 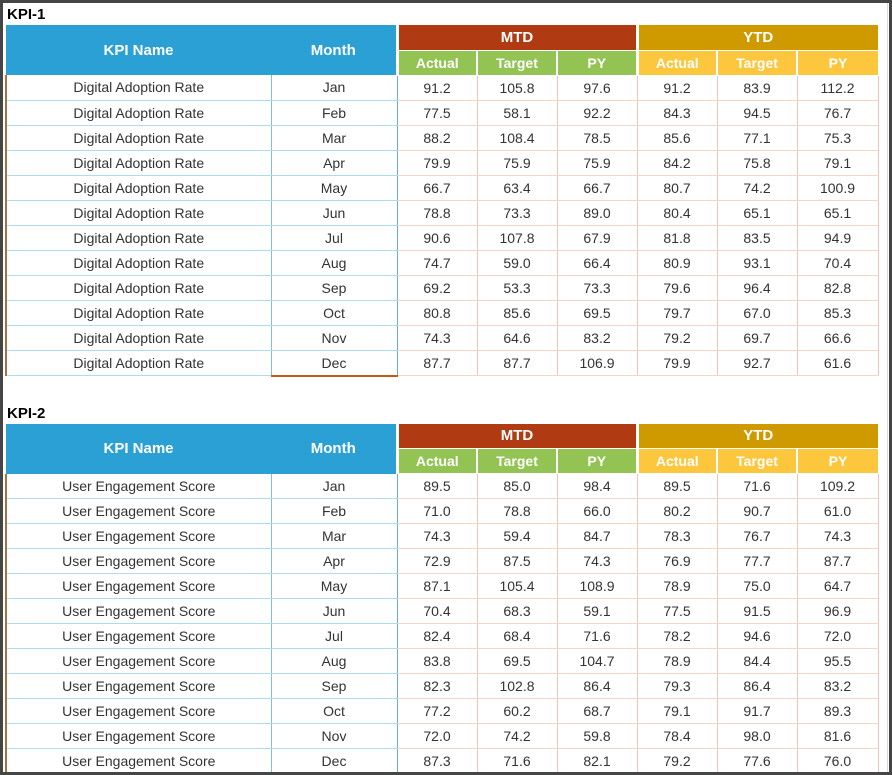 What do you see at coordinates (757, 163) in the screenshot?
I see `ytd-target-cell: 75.8` at bounding box center [757, 163].